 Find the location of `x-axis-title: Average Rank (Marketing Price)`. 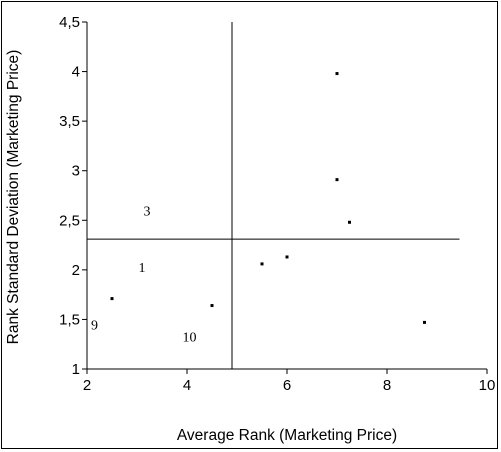

x-axis-title: Average Rank (Marketing Price) is located at coordinates (287, 435).